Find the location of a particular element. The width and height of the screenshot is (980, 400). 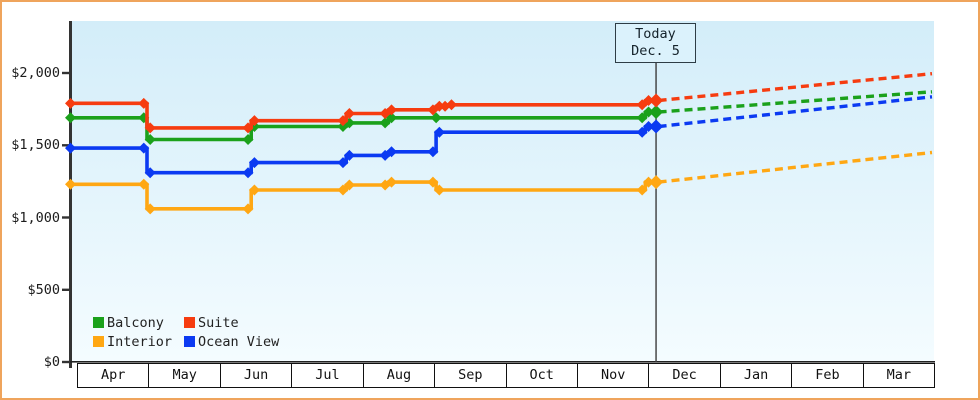

month-cell-oct: Oct is located at coordinates (542, 375).